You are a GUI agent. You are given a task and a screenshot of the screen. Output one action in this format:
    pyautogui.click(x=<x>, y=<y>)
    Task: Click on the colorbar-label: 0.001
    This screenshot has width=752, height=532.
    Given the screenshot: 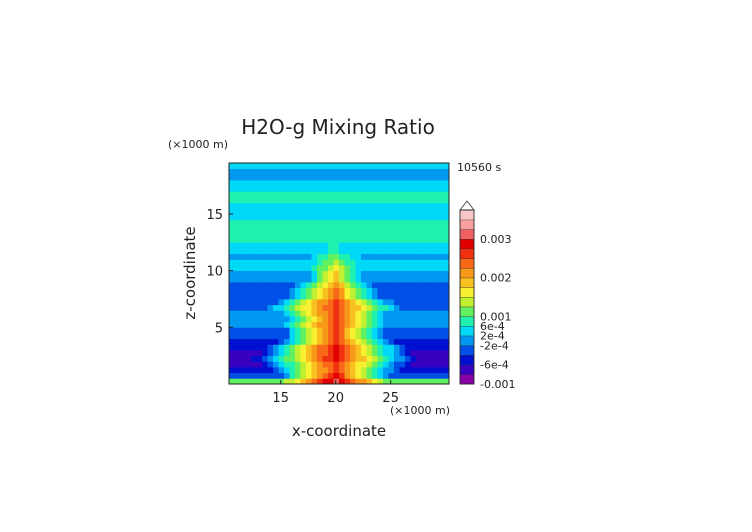 What is the action you would take?
    pyautogui.click(x=496, y=316)
    